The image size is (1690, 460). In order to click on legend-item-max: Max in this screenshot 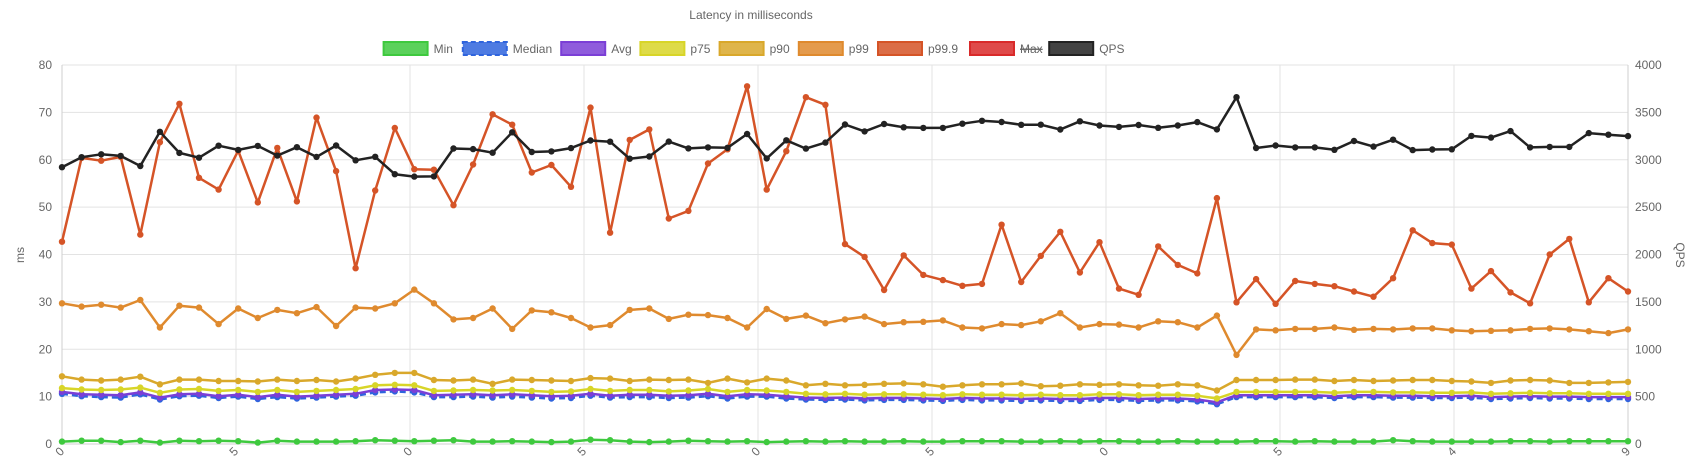, I will do `click(1006, 48)`.